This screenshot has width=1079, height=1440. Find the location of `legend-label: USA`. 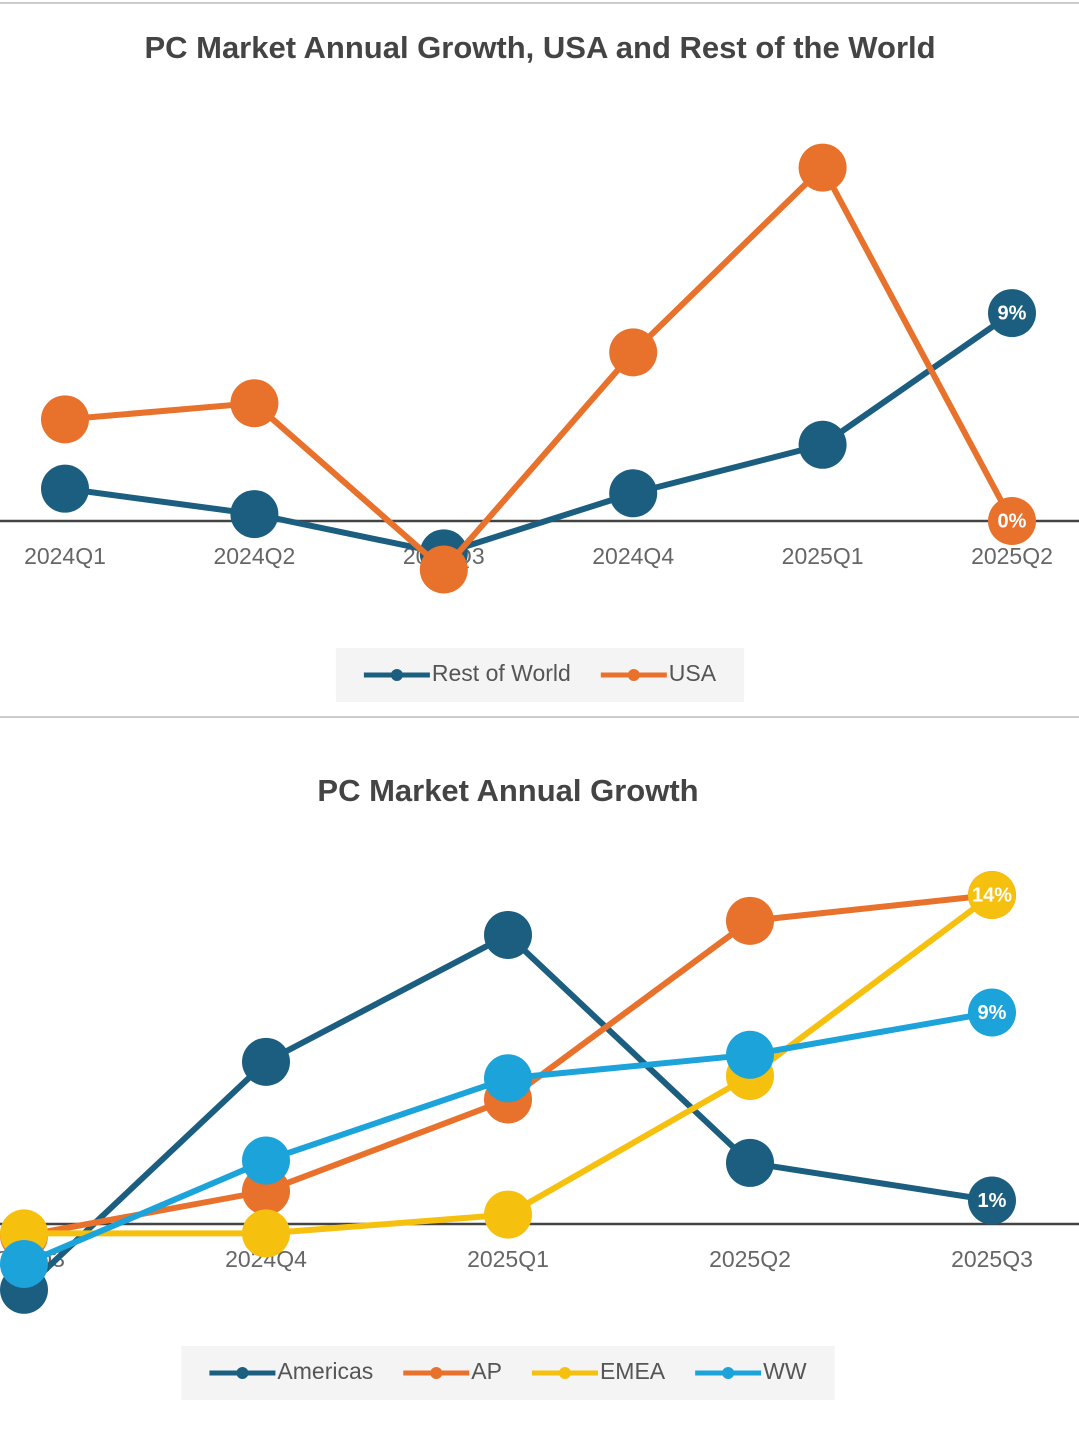

legend-label: USA is located at coordinates (693, 673).